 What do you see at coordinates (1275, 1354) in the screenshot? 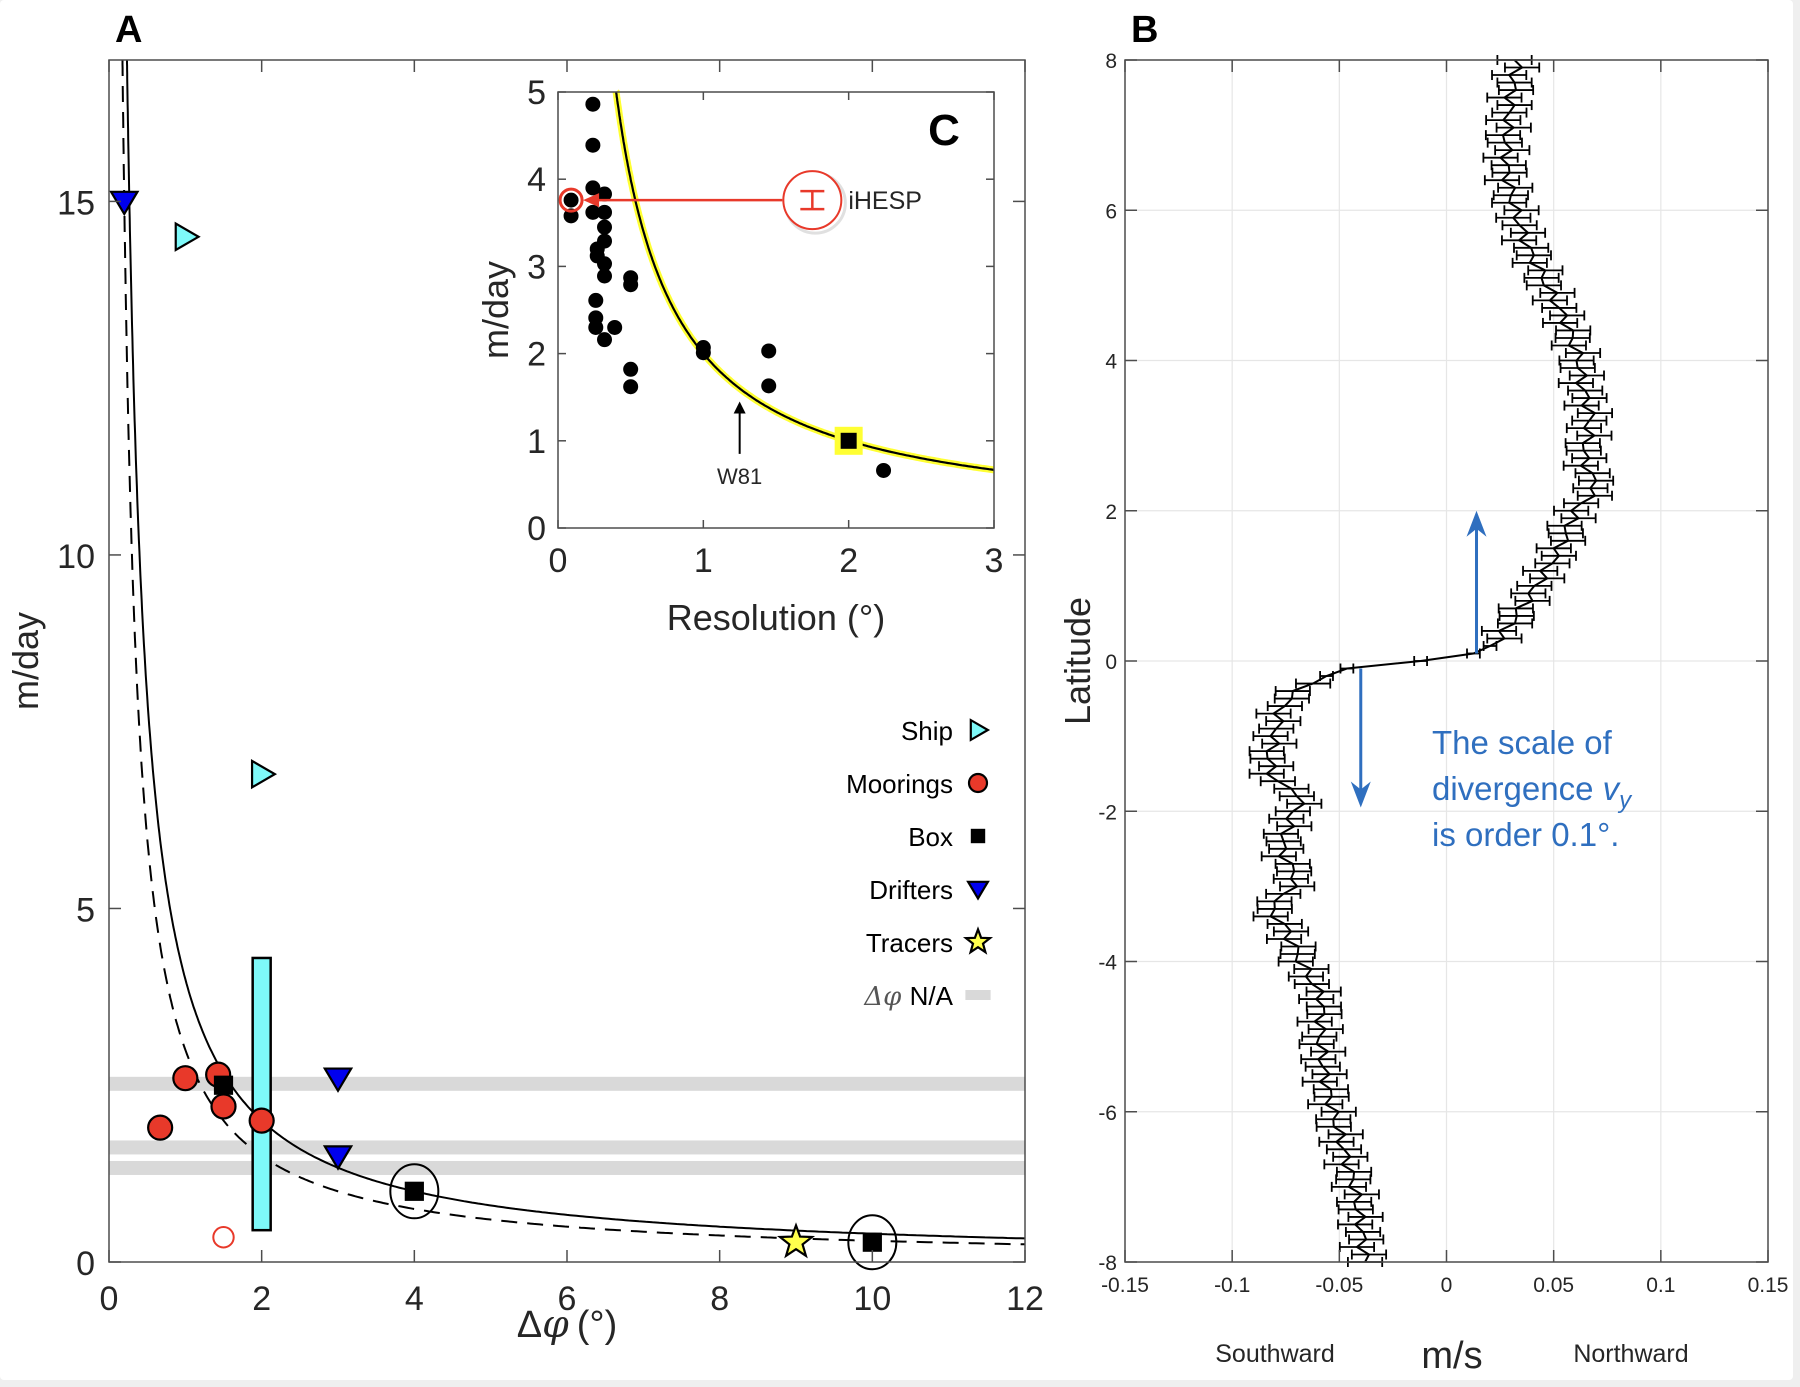
I see `southward-label: Southward` at bounding box center [1275, 1354].